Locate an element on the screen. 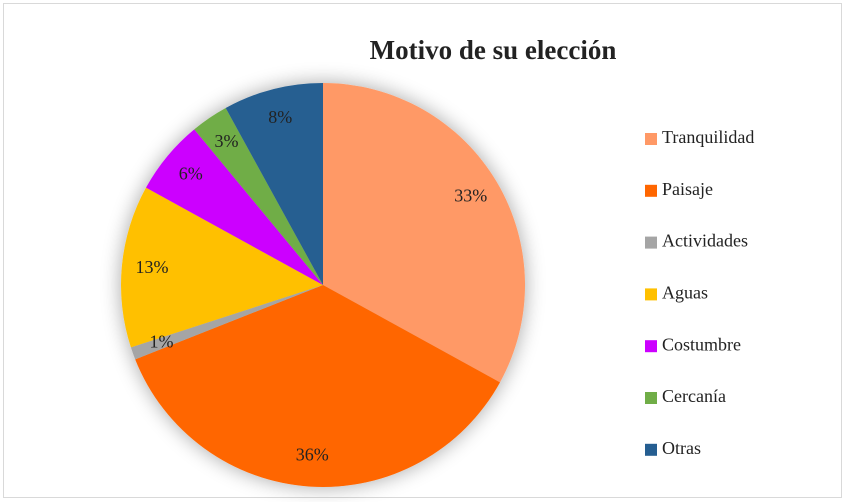 The image size is (846, 502). legend-label: Paisaje is located at coordinates (687, 189).